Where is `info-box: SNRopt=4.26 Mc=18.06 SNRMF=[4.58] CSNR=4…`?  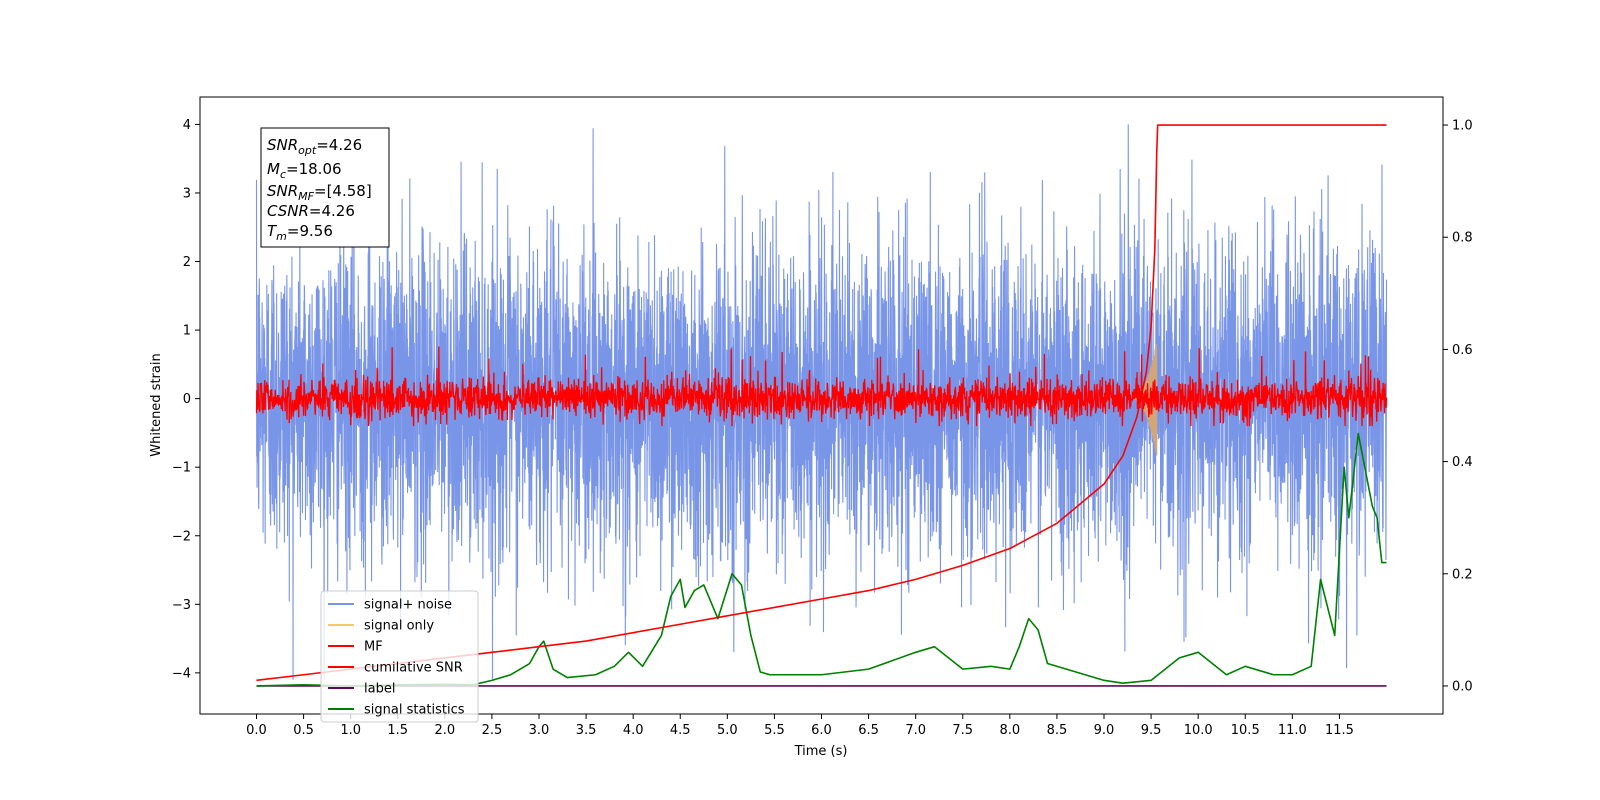 info-box: SNRopt=4.26 Mc=18.06 SNRMF=[4.58] CSNR=4… is located at coordinates (325, 187).